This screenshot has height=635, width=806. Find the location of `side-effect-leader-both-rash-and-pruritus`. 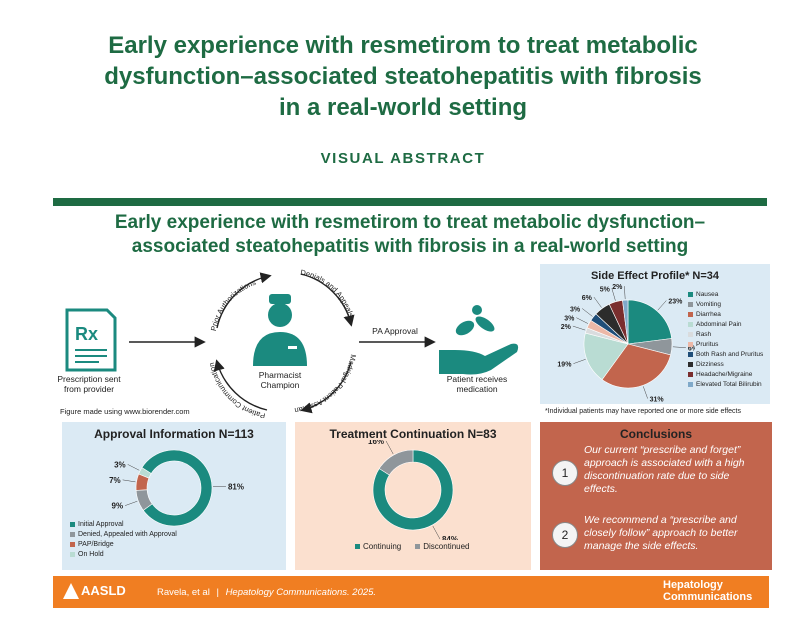

side-effect-leader-both-rash-and-pruritus is located at coordinates (587, 312).